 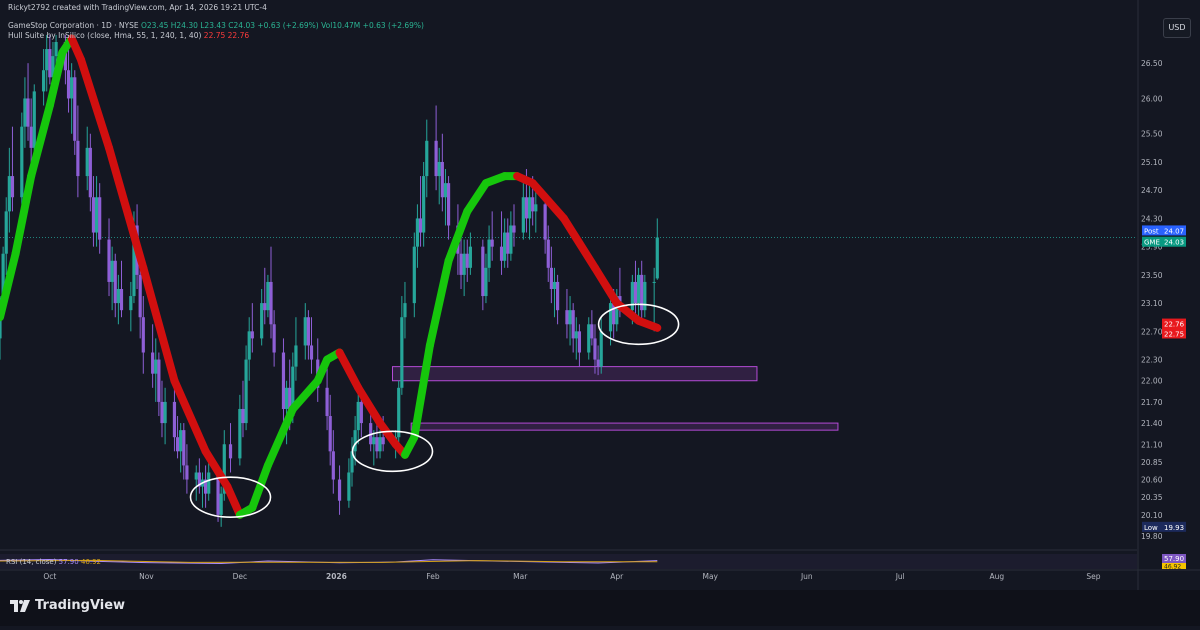 What do you see at coordinates (1174, 558) in the screenshot?
I see `rsi-tag-bg` at bounding box center [1174, 558].